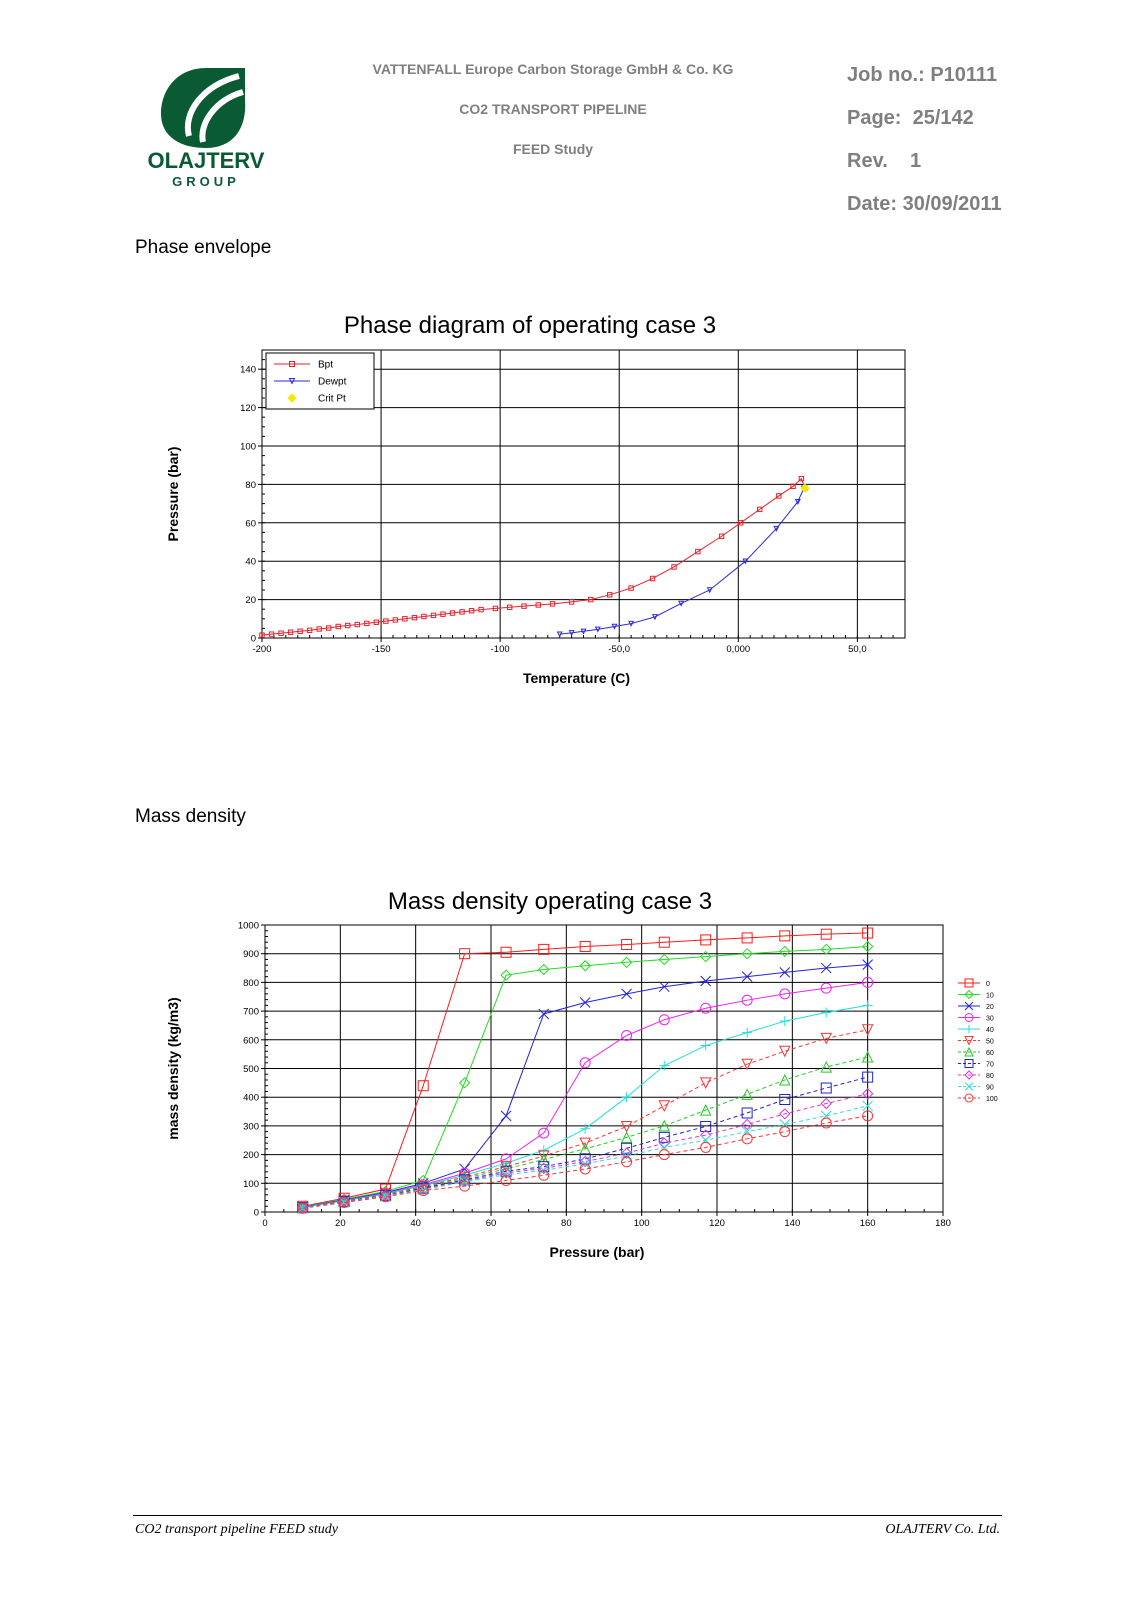 The height and width of the screenshot is (1601, 1132). What do you see at coordinates (990, 1042) in the screenshot?
I see `legend-label: 50` at bounding box center [990, 1042].